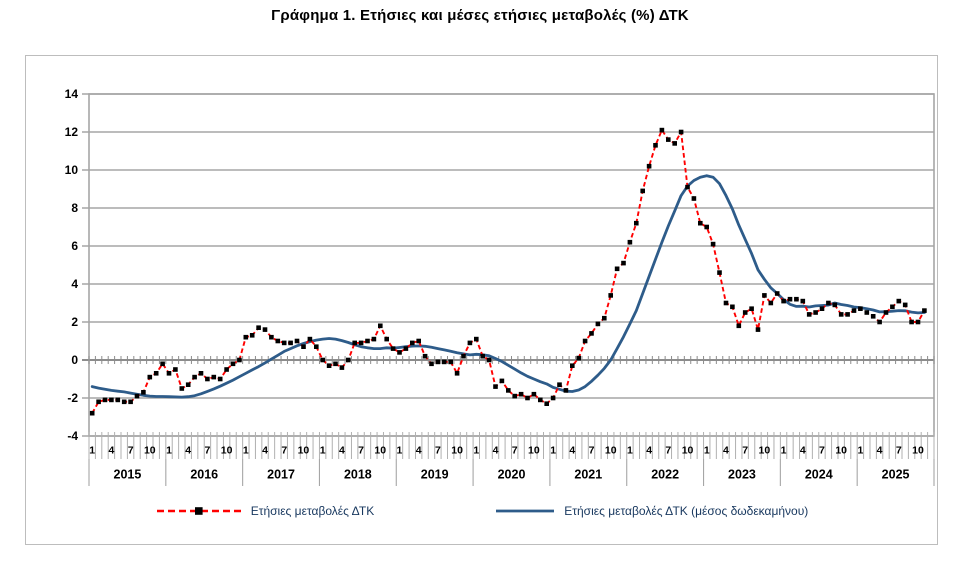 This screenshot has width=960, height=562. I want to click on year-label: 2023, so click(742, 475).